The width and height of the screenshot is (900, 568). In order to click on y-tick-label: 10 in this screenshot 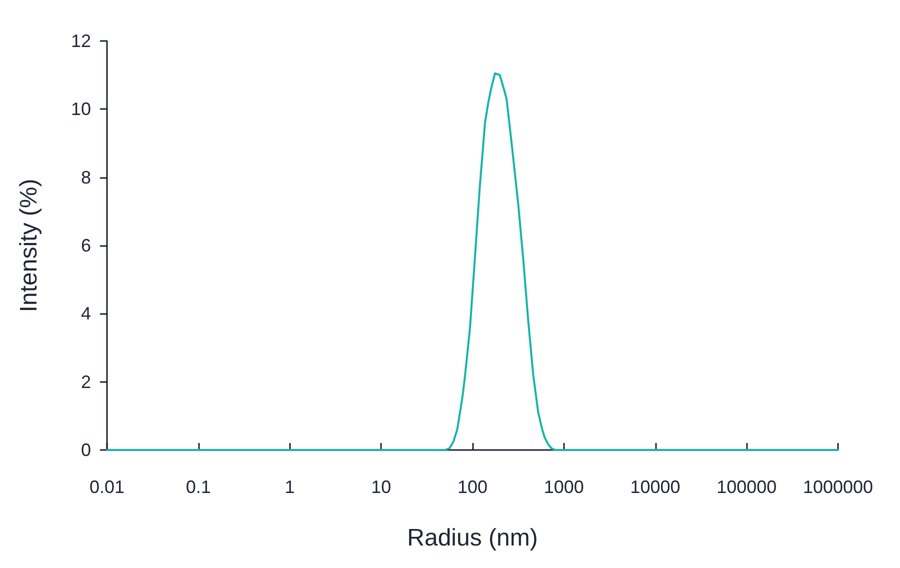, I will do `click(80, 109)`.